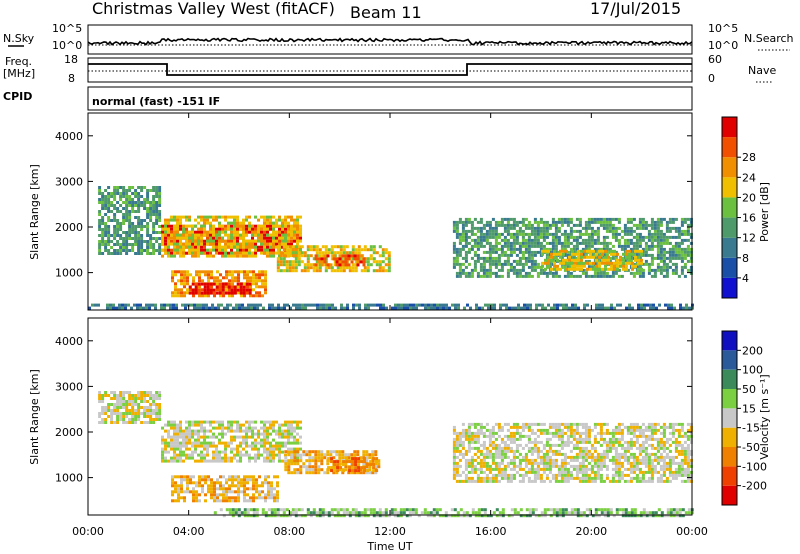 This screenshot has height=554, width=800. I want to click on nsearch-tick-bottom: 10^0, so click(723, 45).